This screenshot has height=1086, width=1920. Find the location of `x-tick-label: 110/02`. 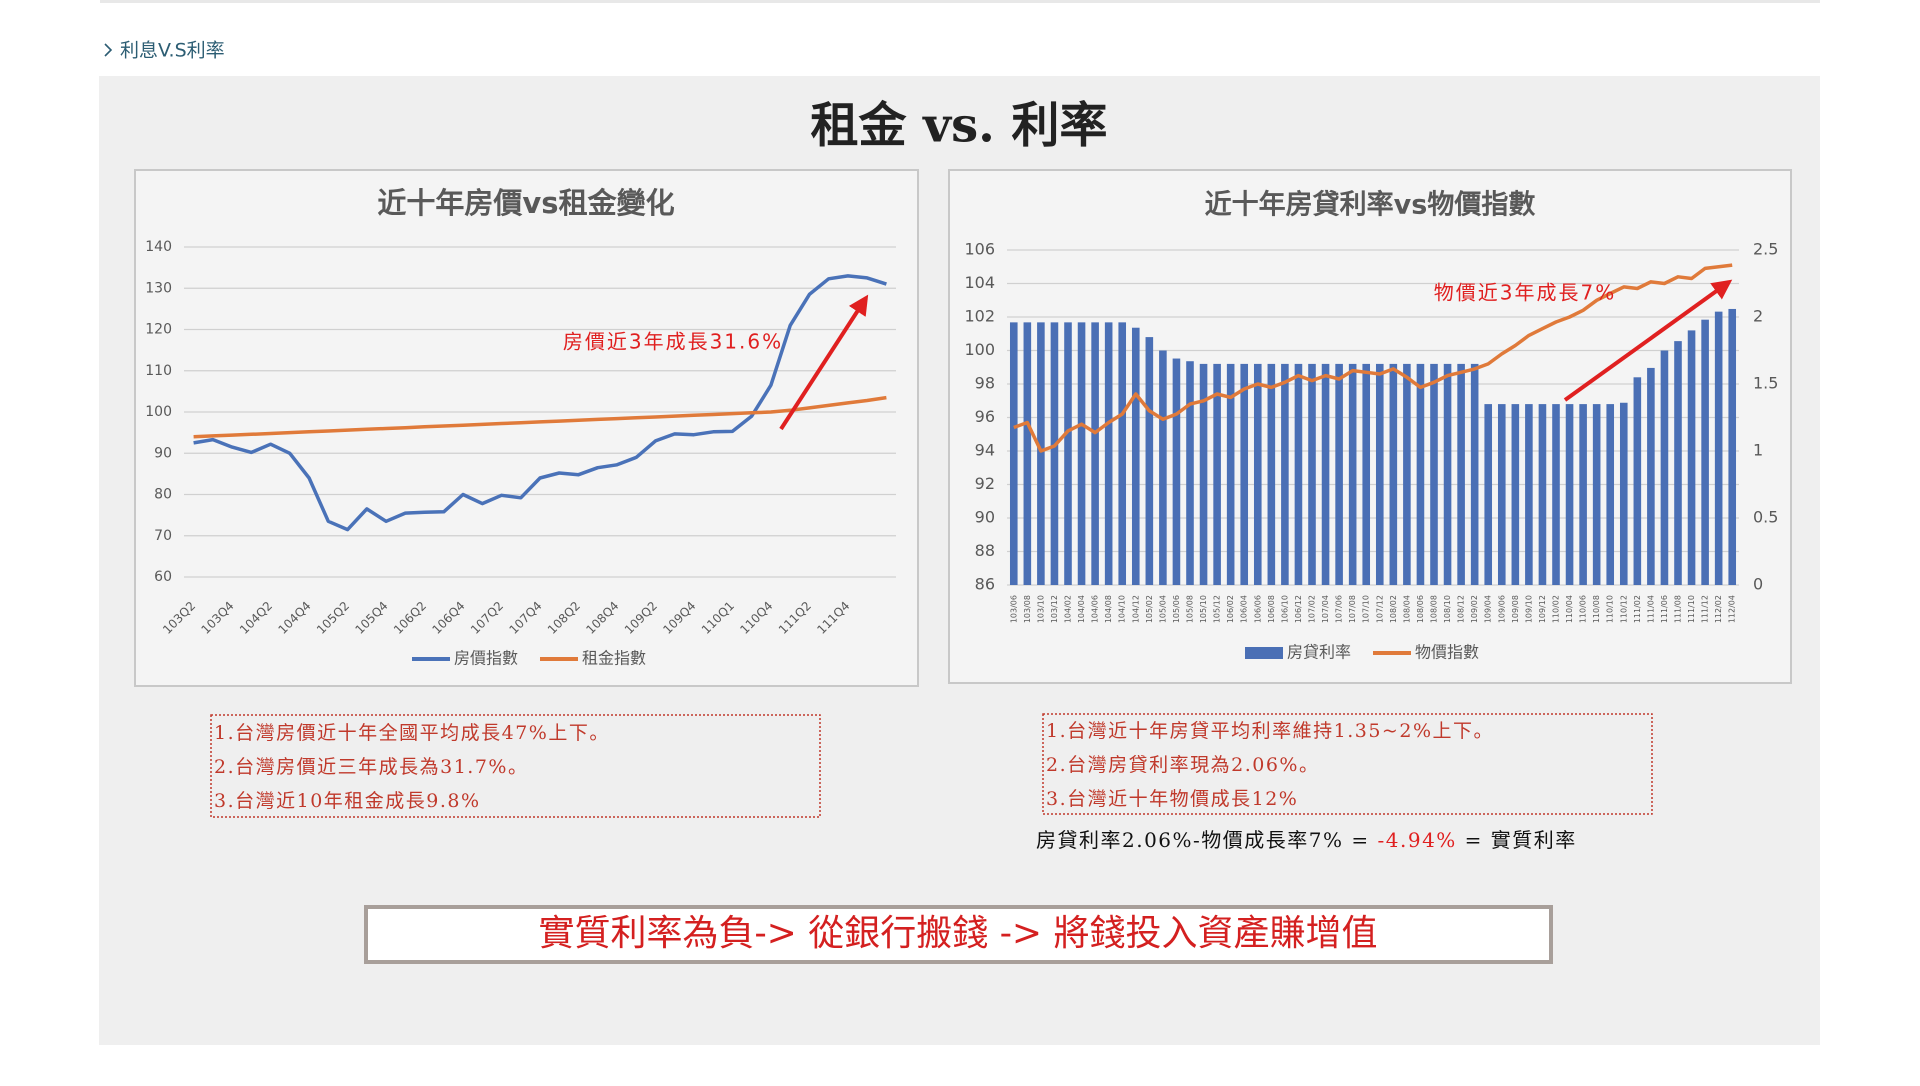

x-tick-label: 110/02 is located at coordinates (1556, 609).